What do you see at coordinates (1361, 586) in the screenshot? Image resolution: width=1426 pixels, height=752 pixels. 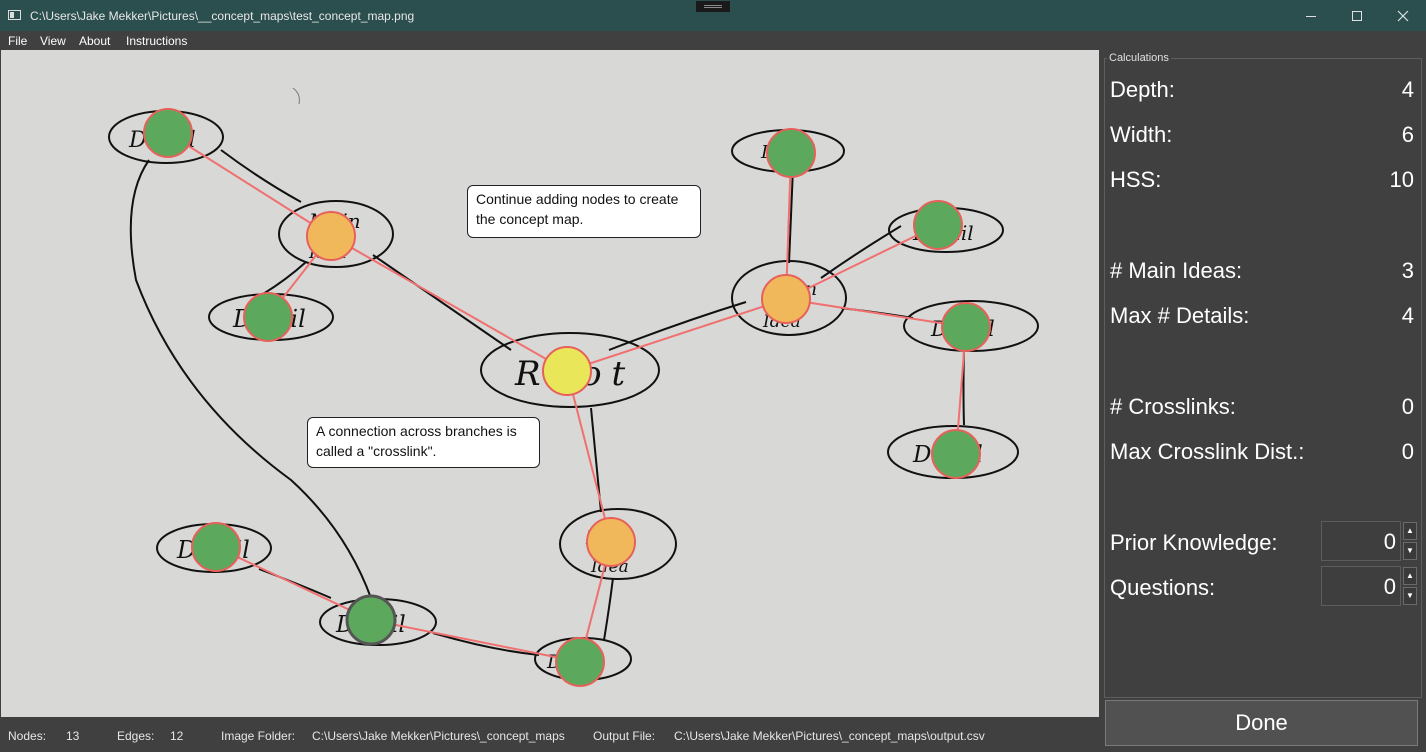 I see `questions-input: 0` at bounding box center [1361, 586].